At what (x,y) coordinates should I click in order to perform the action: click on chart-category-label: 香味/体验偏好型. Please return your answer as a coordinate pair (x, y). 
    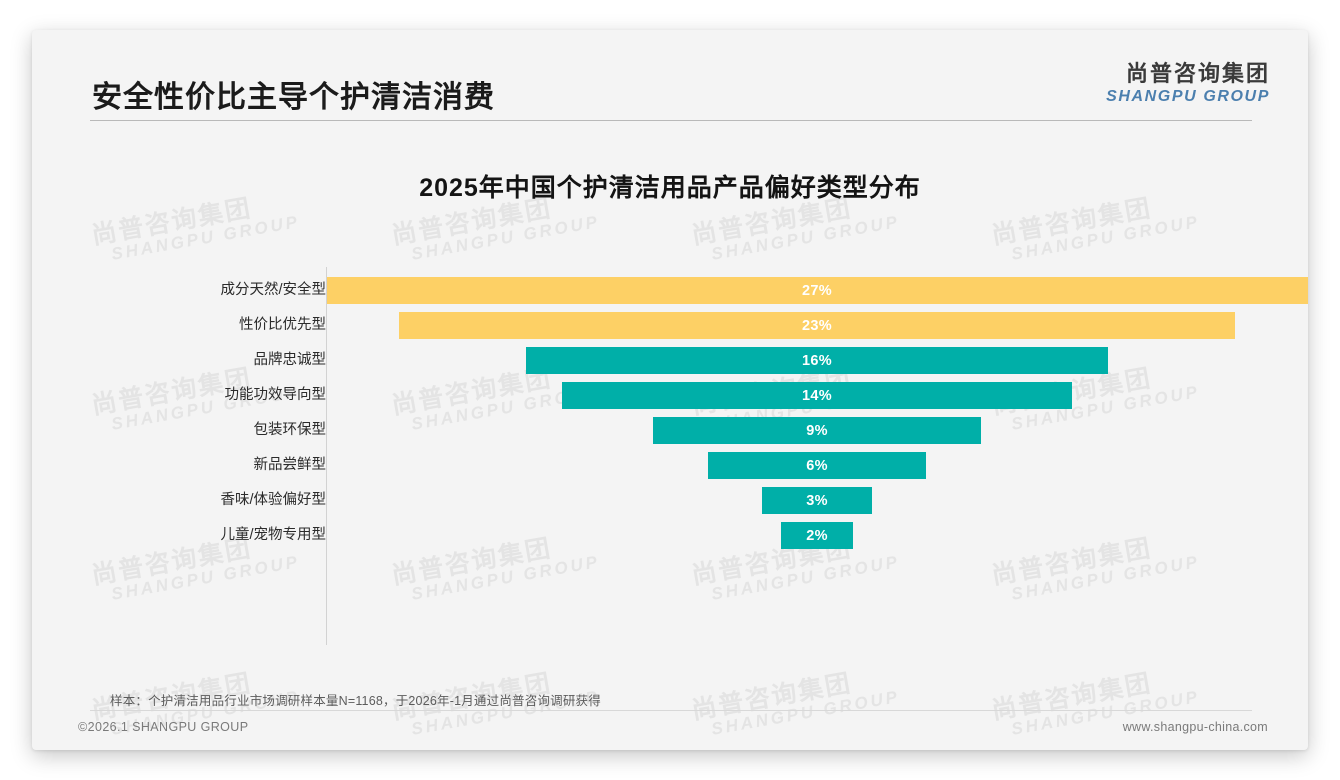
    Looking at the image, I should click on (273, 500).